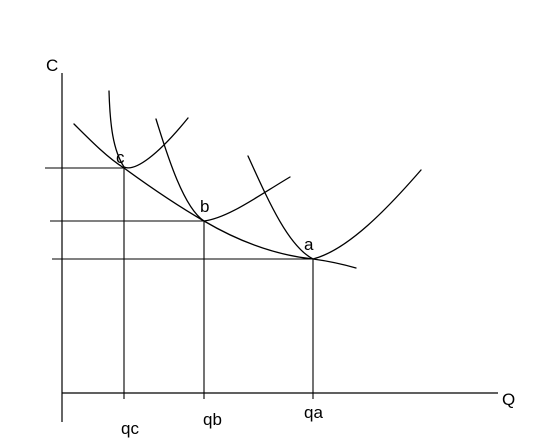 Image resolution: width=560 pixels, height=443 pixels. Describe the element at coordinates (334, 207) in the screenshot. I see `short-run-curve-a` at that location.